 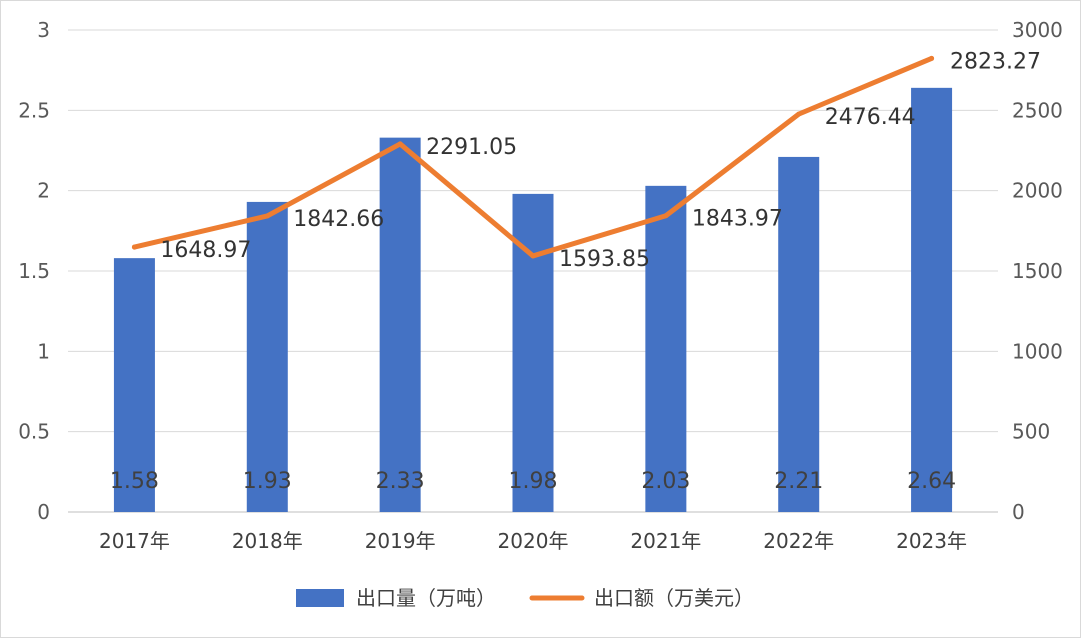 I want to click on x-tick-label: 2022年, so click(x=798, y=541).